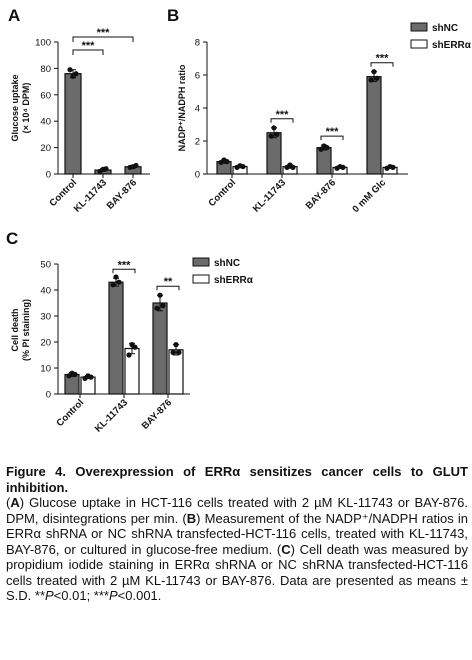 Image resolution: width=472 pixels, height=660 pixels. Describe the element at coordinates (45, 317) in the screenshot. I see `y-tick-label: 30` at that location.